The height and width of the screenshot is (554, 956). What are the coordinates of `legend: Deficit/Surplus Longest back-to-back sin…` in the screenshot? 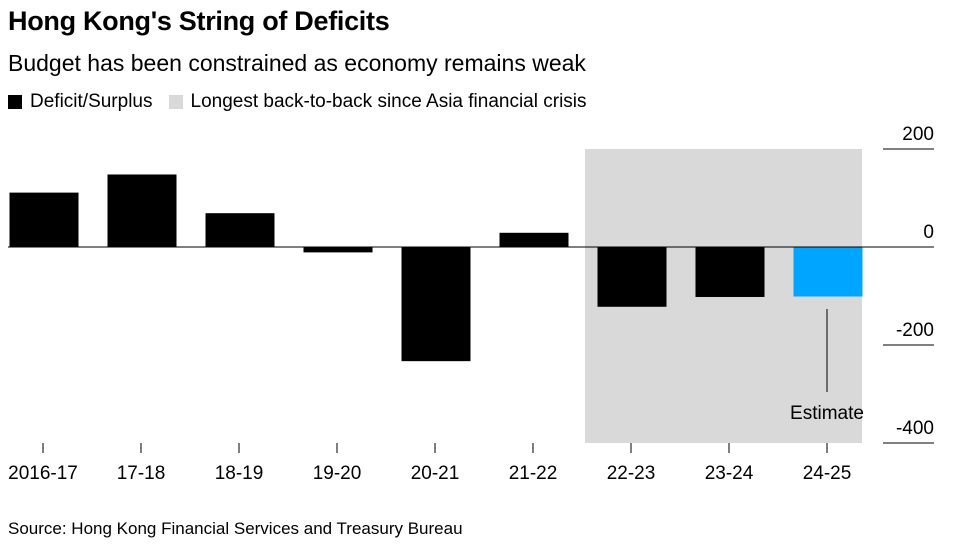 It's located at (305, 102).